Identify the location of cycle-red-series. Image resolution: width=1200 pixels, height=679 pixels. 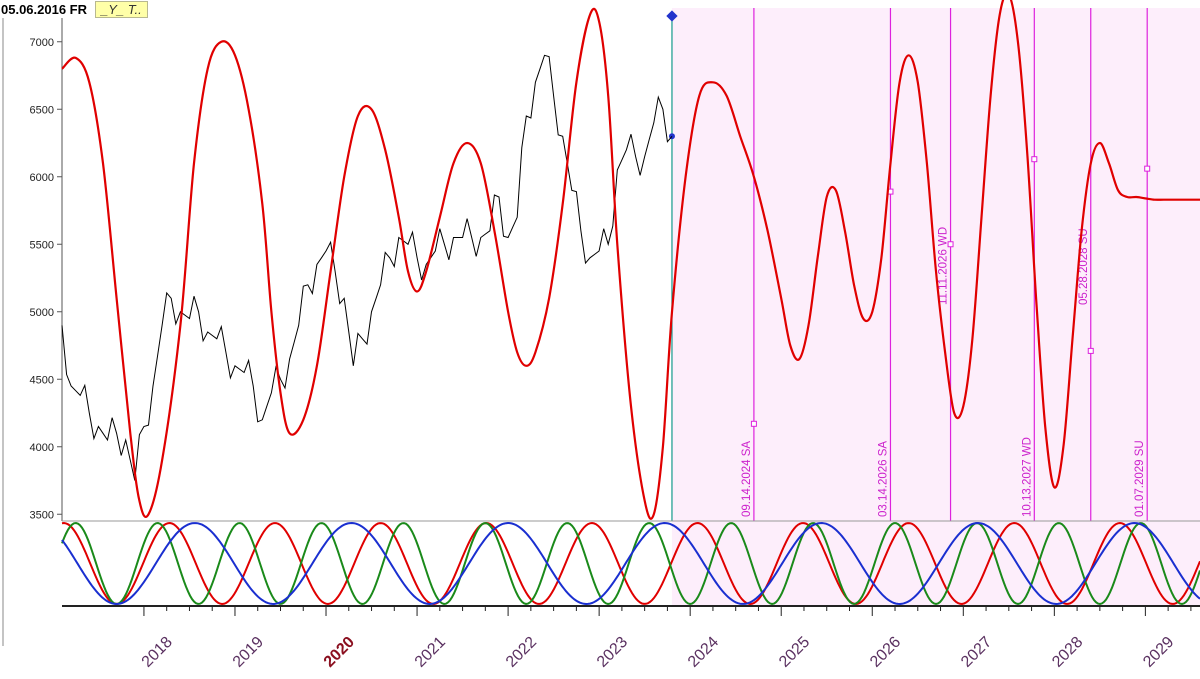
(630, 563).